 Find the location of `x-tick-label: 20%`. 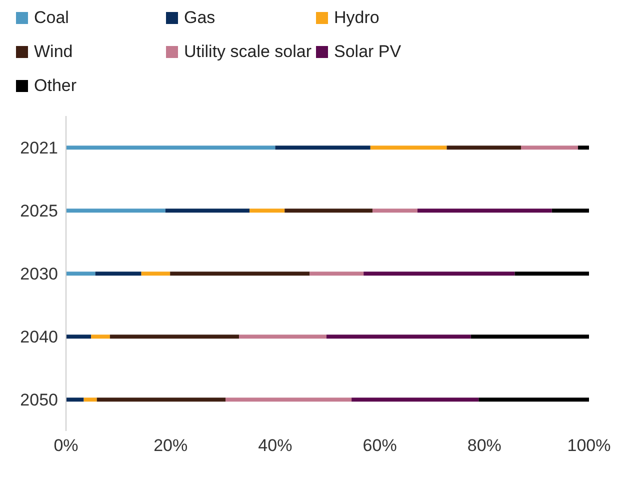

x-tick-label: 20% is located at coordinates (171, 446).